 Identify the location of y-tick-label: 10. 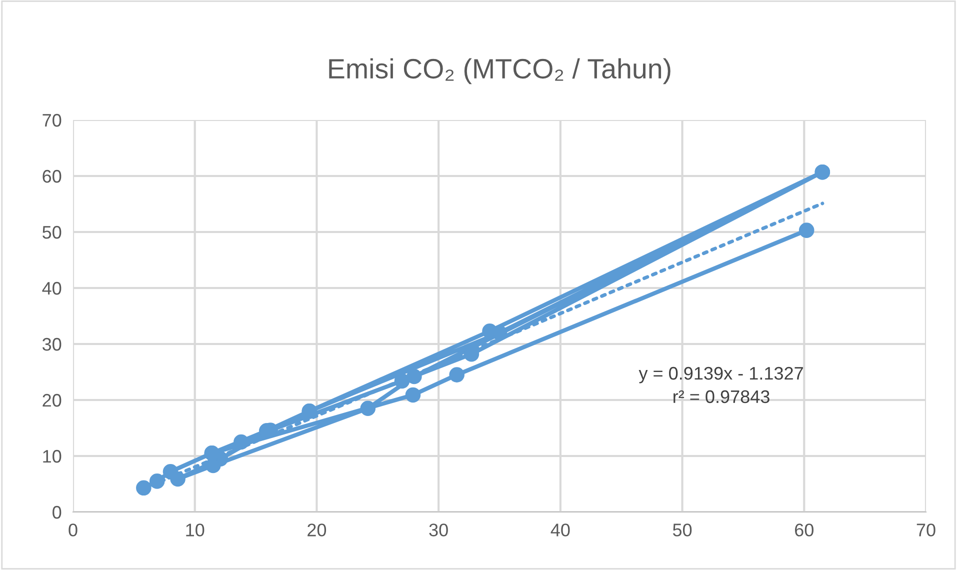
(52, 456).